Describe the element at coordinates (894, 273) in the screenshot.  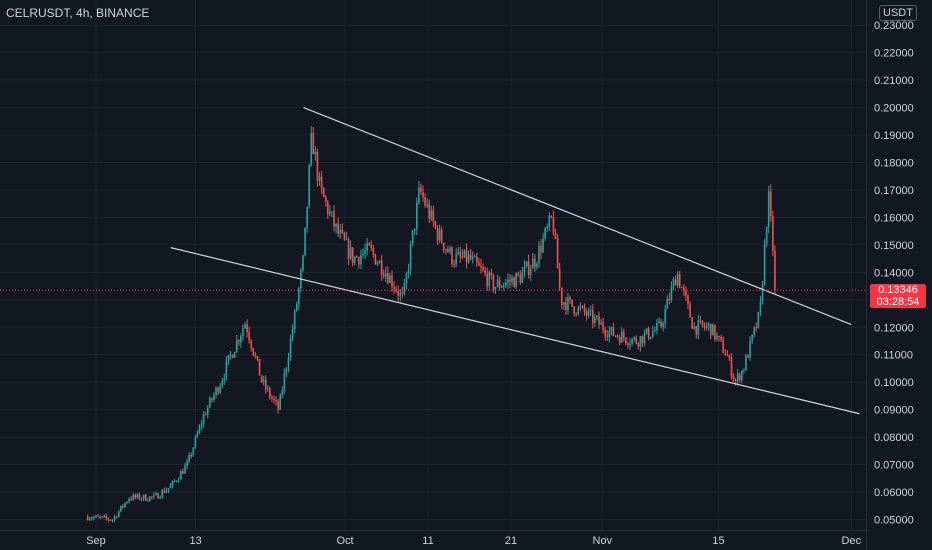
I see `y-tick-label: 0.14000` at that location.